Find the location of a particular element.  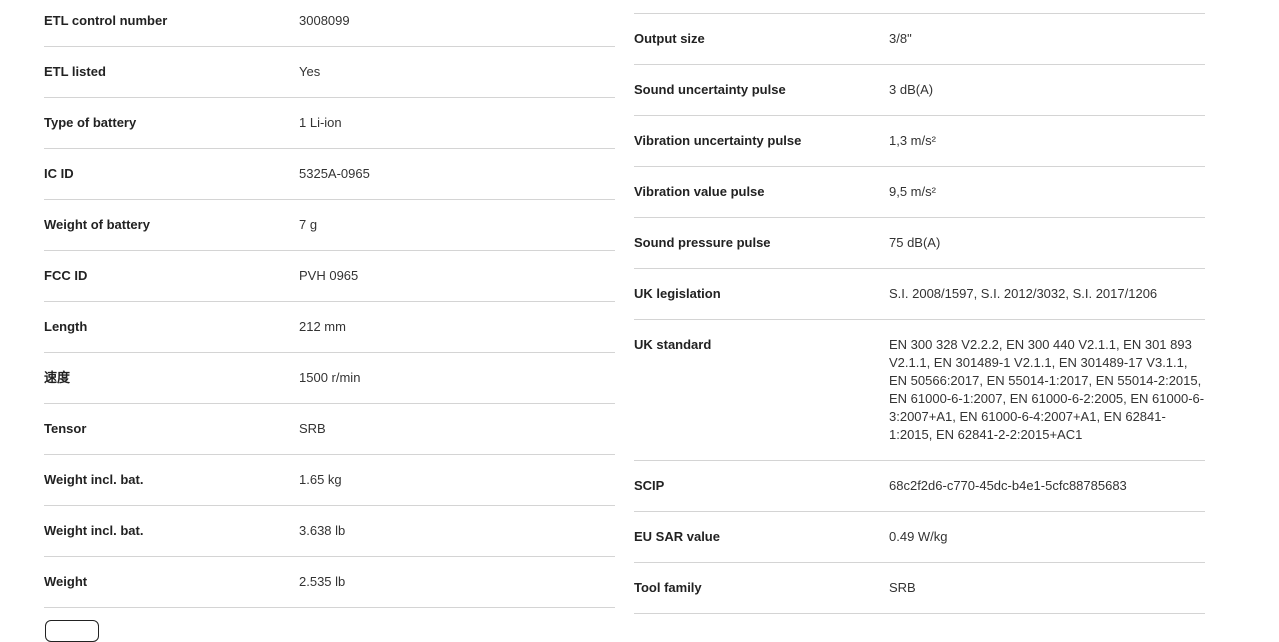

spec-value: 1 Li-ion is located at coordinates (320, 122).